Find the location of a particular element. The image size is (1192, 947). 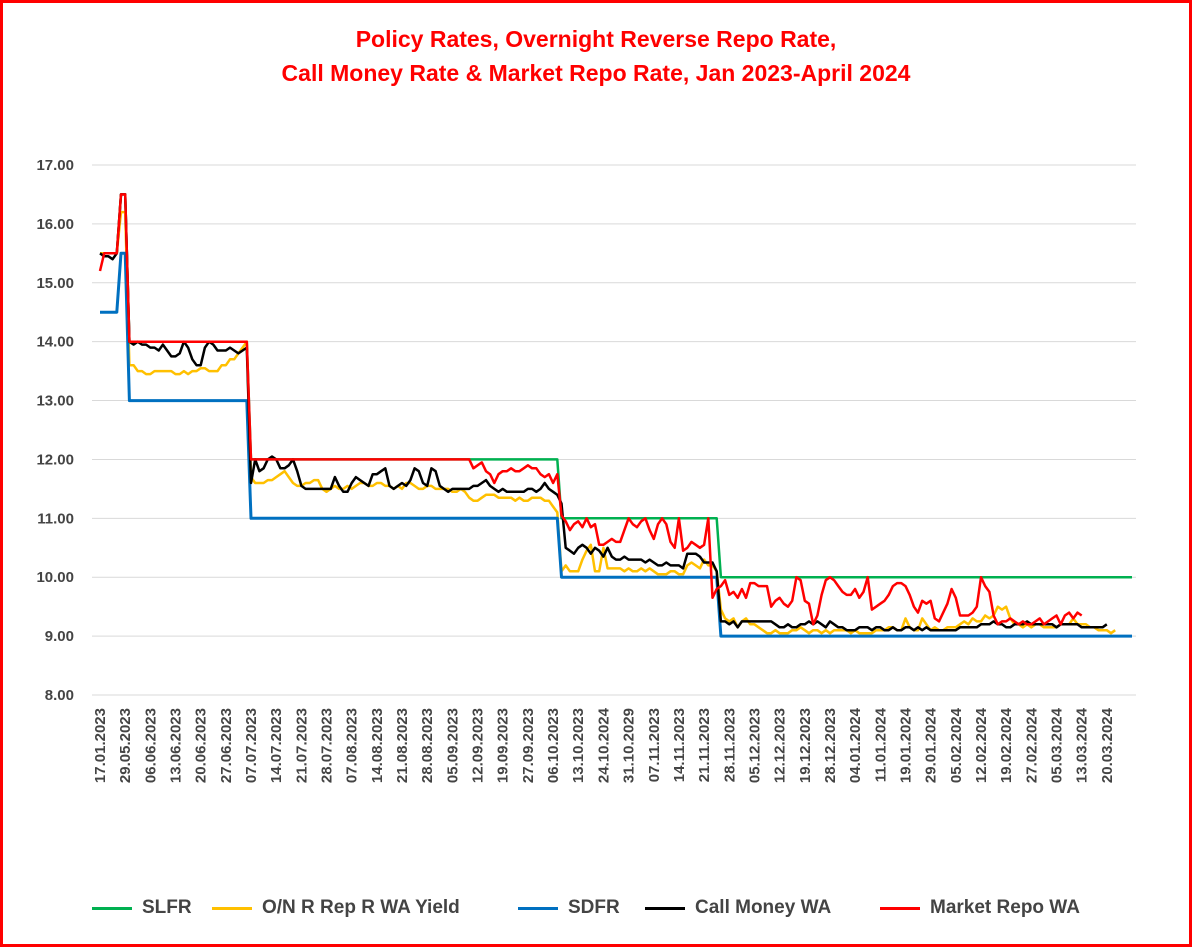

y-tick-label: 14.00 is located at coordinates (55, 342).